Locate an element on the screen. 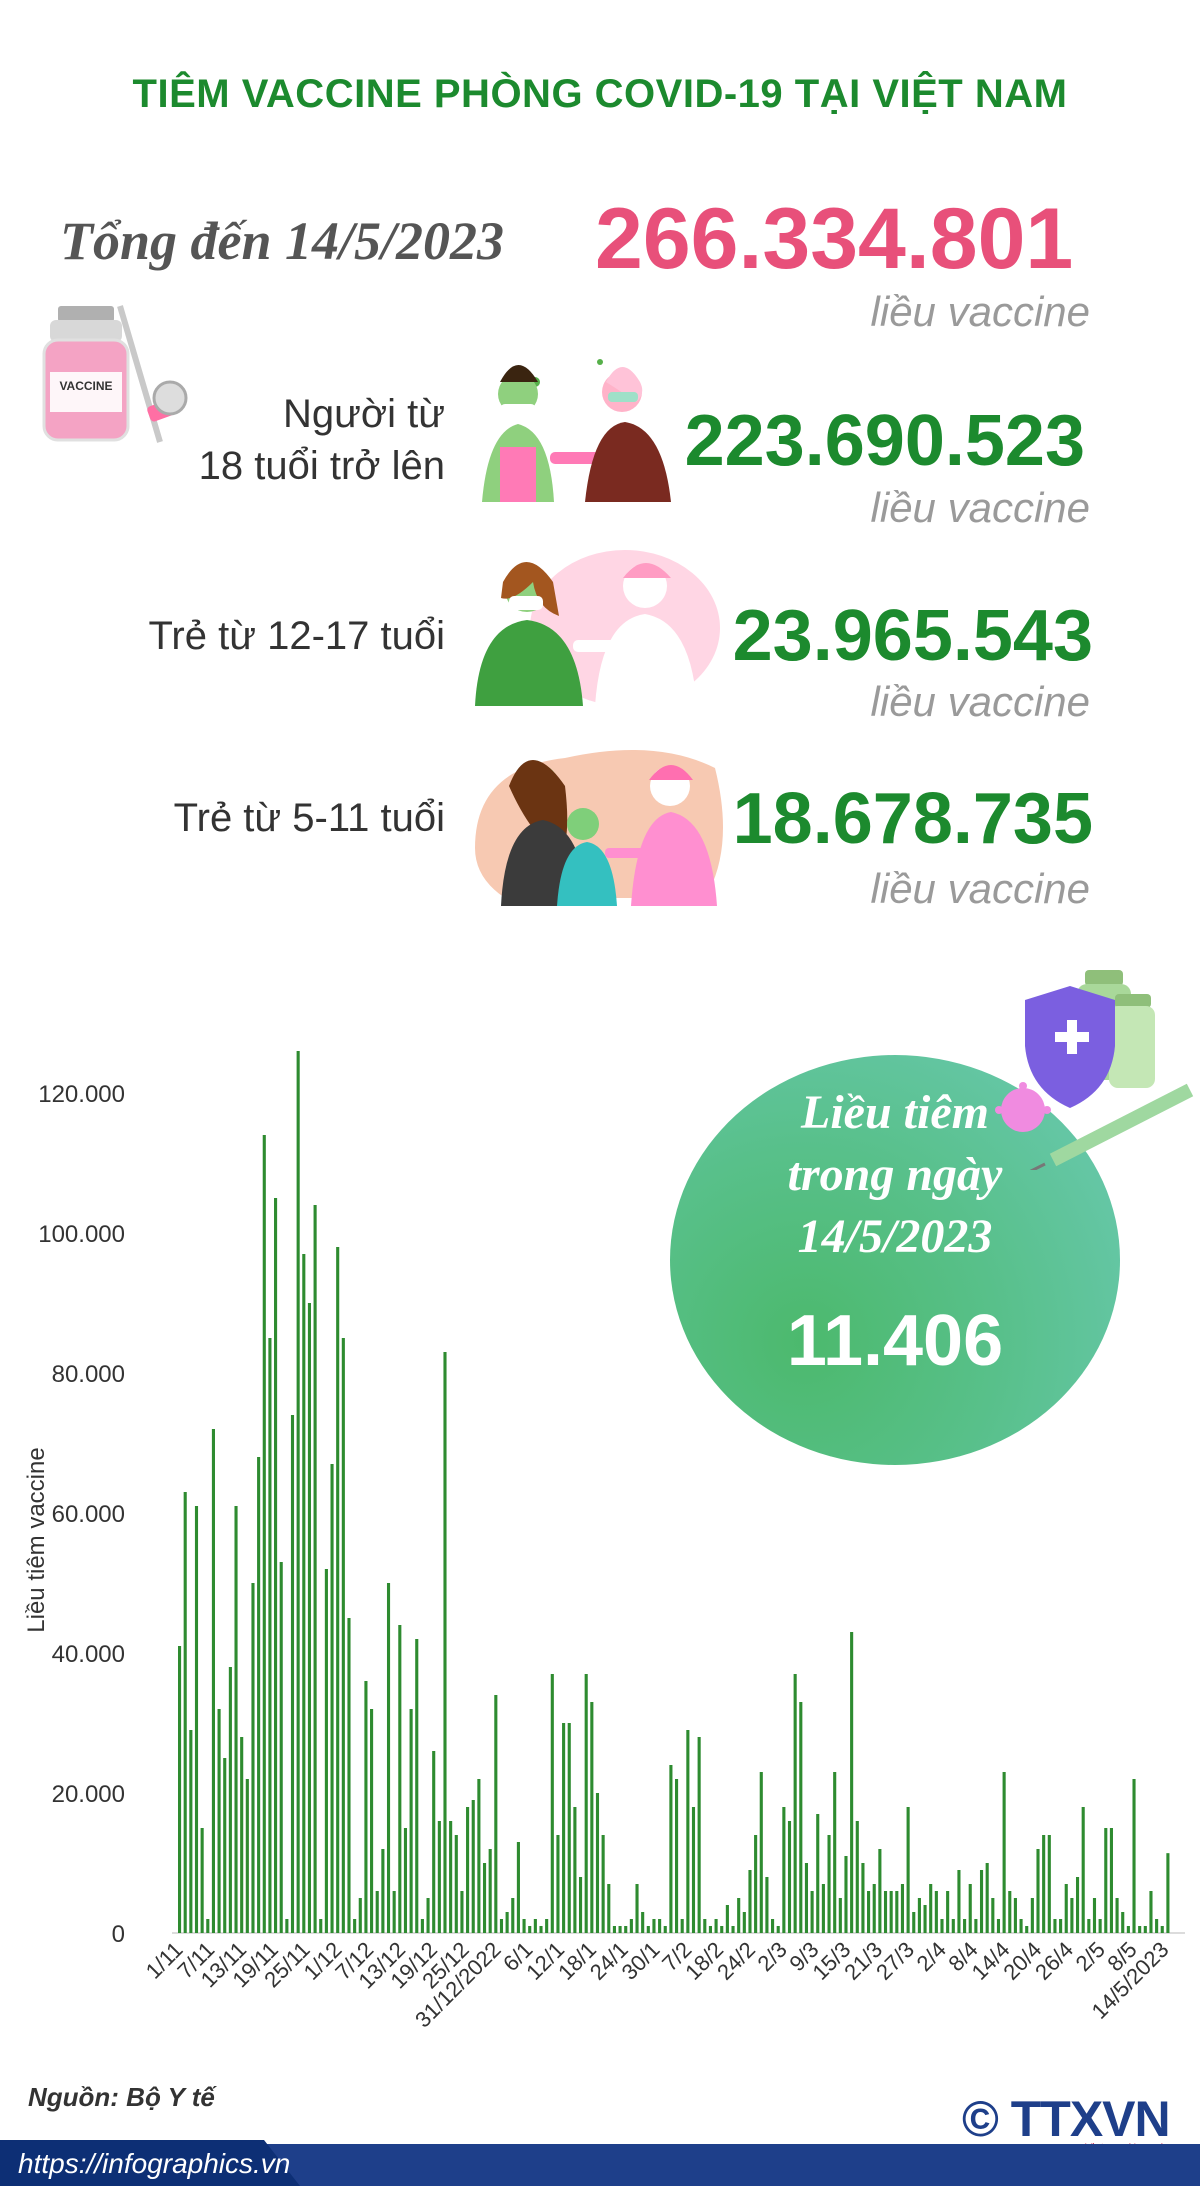 The width and height of the screenshot is (1200, 2186). x-tick-label: 27/3 is located at coordinates (895, 1961).